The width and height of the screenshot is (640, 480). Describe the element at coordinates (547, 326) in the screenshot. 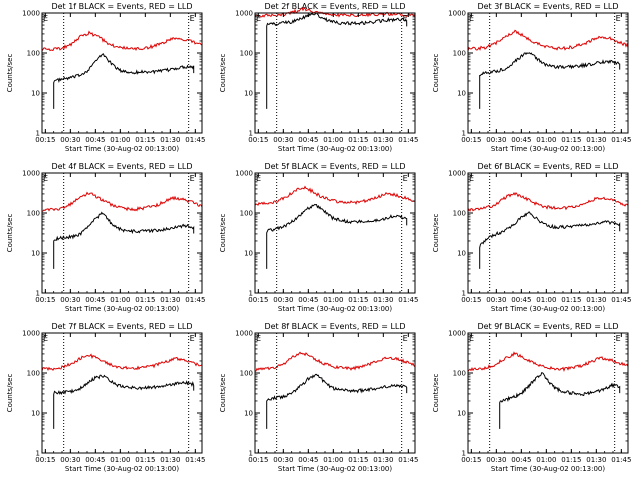

I see `chart-title: Det 9f BLACK = Events, RED = LLD` at that location.